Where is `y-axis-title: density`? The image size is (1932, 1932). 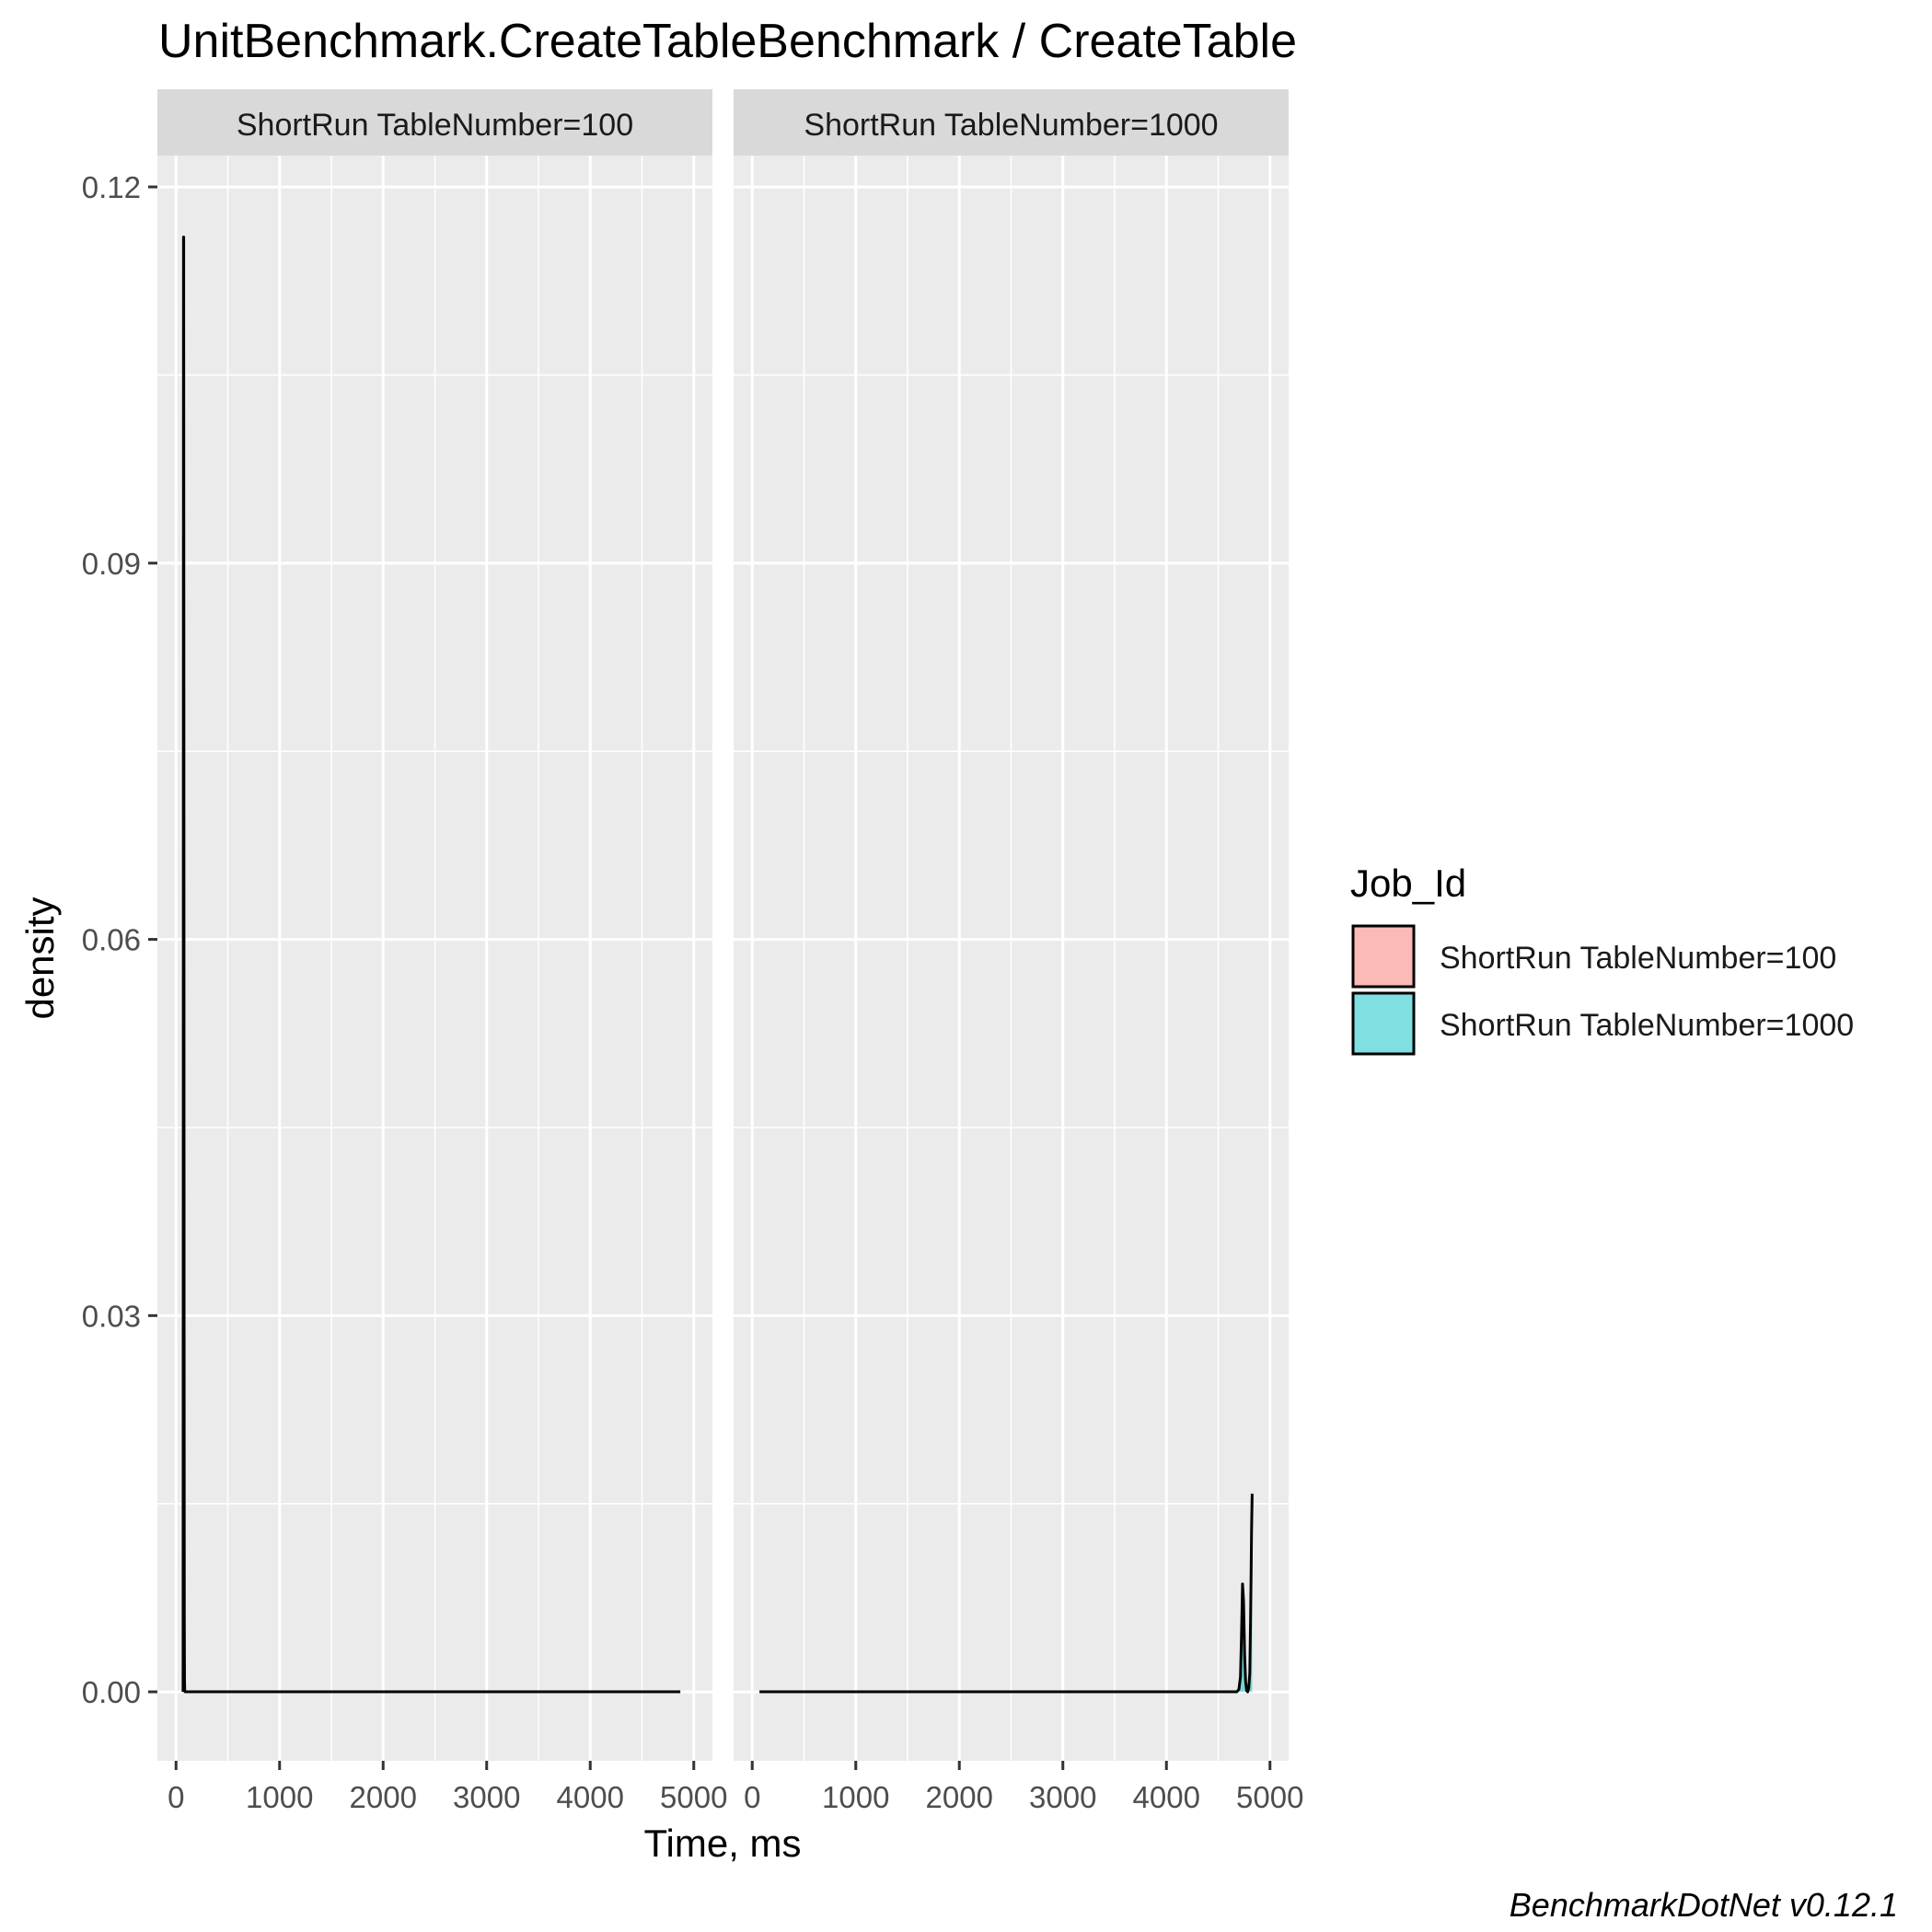 y-axis-title: density is located at coordinates (40, 958).